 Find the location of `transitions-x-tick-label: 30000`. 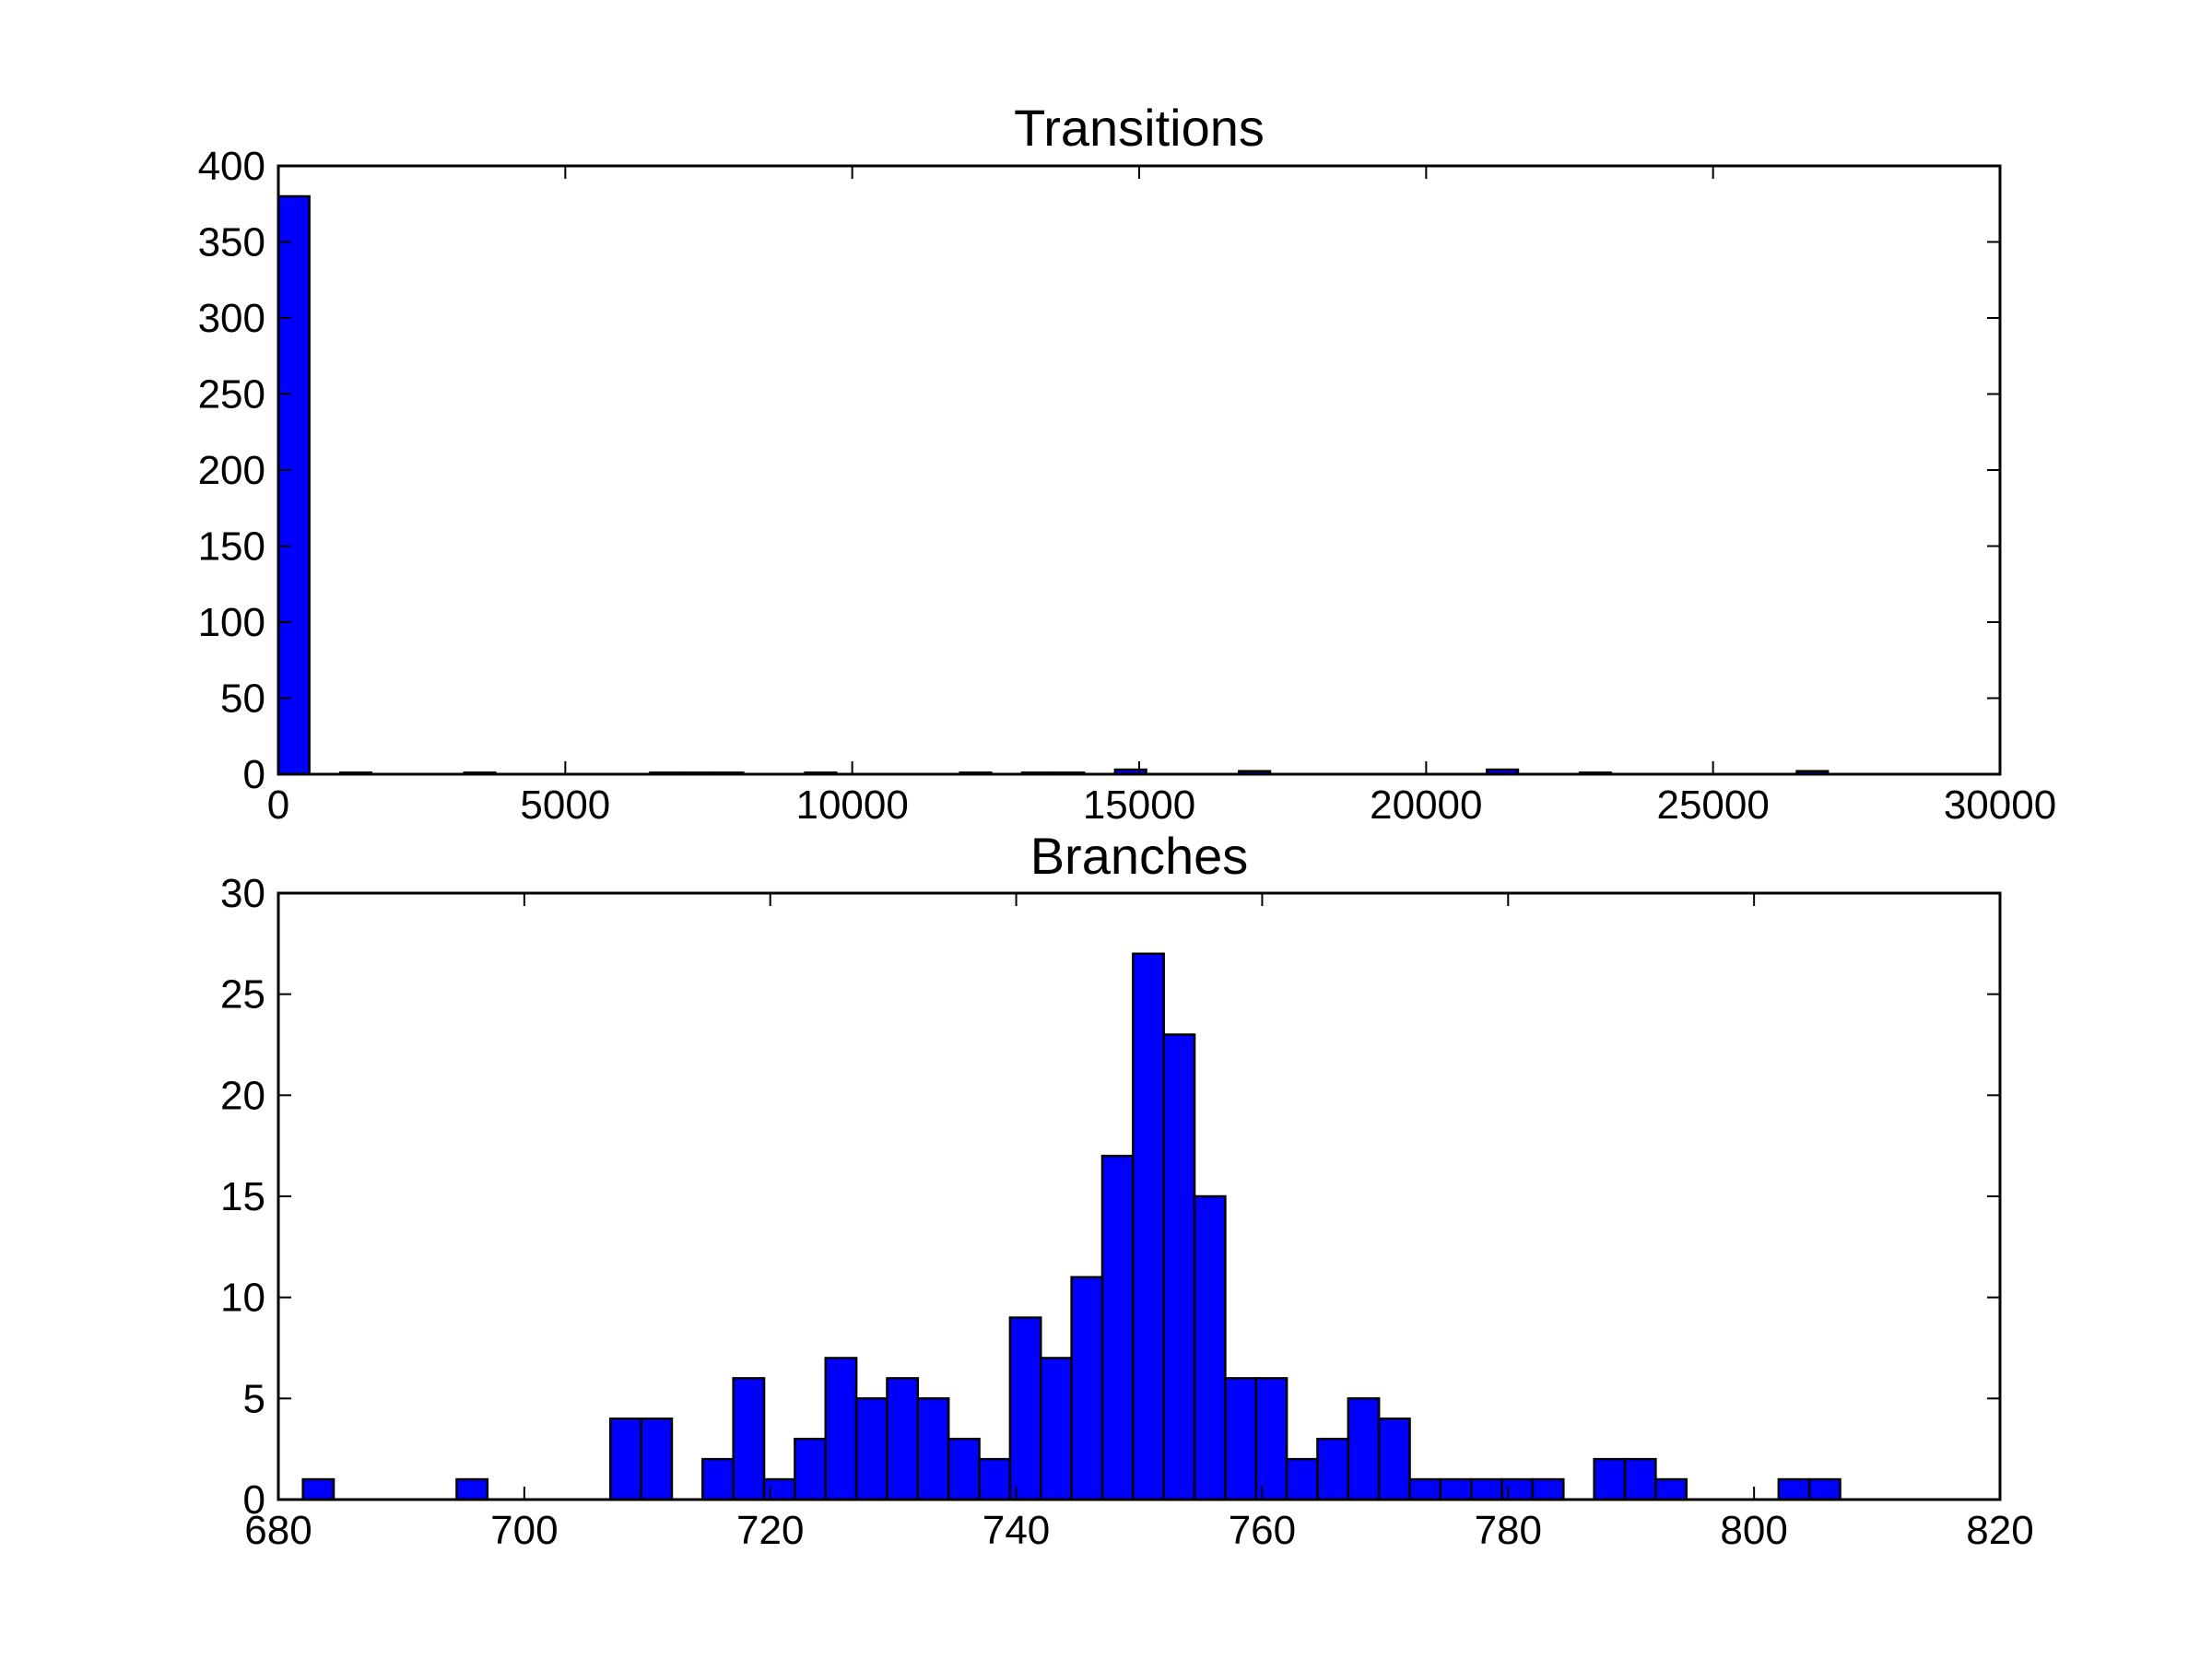

transitions-x-tick-label: 30000 is located at coordinates (2000, 805).